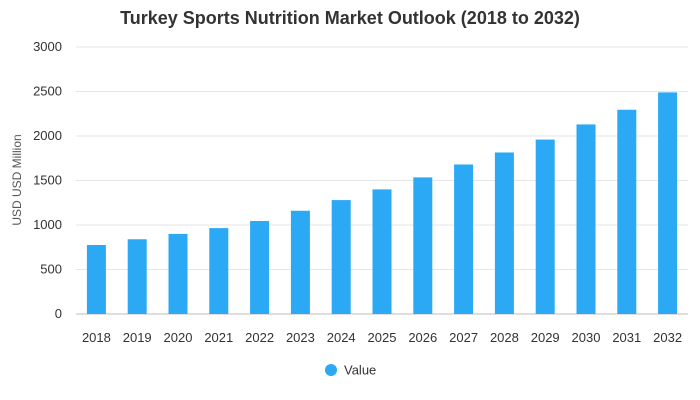  I want to click on legend-swatch-value, so click(331, 370).